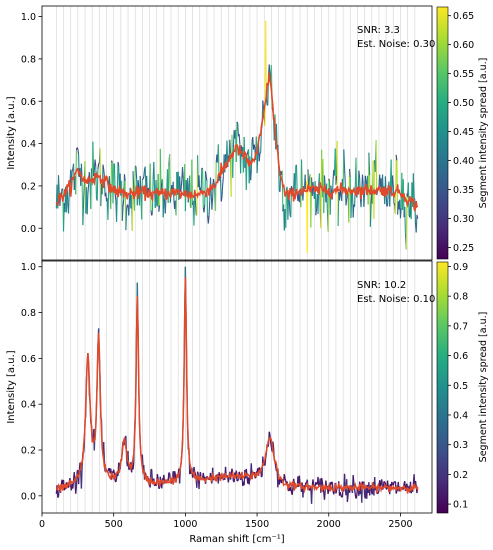  Describe the element at coordinates (329, 524) in the screenshot. I see `x-tick-label: 2000` at that location.